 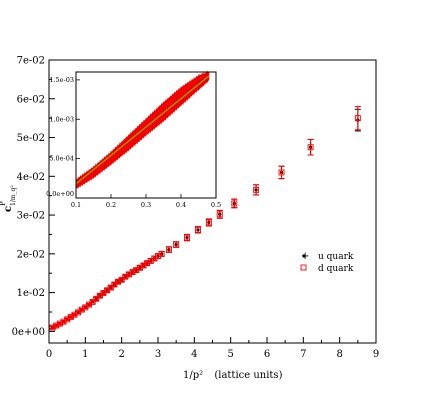 What do you see at coordinates (61, 119) in the screenshot?
I see `inset-y-tick-label: 1.0e-03` at bounding box center [61, 119].